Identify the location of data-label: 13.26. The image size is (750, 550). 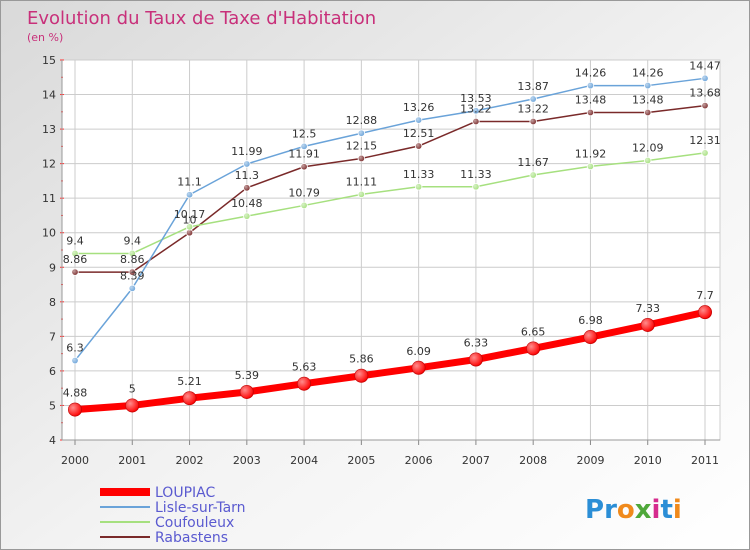
(419, 107).